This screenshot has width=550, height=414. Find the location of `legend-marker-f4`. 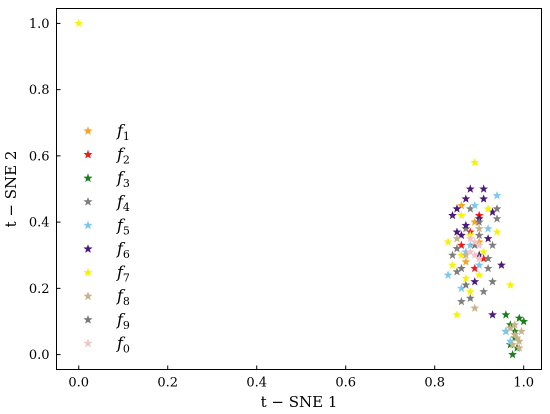

legend-marker-f4 is located at coordinates (88, 201).